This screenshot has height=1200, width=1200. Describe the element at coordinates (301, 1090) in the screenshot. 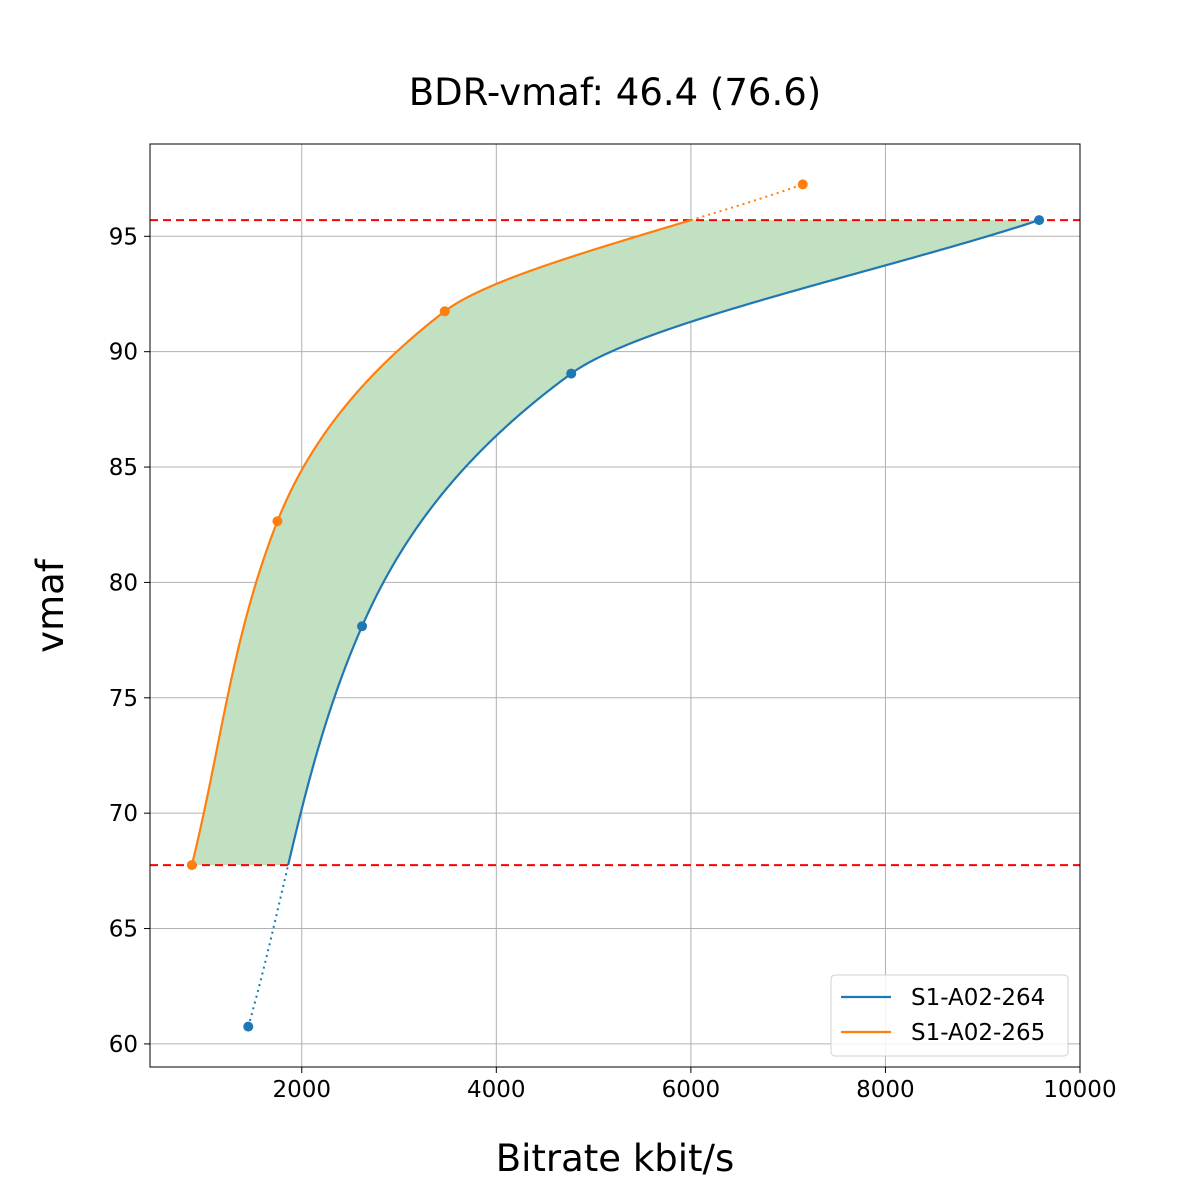

I see `x-tick-label: 2000` at that location.